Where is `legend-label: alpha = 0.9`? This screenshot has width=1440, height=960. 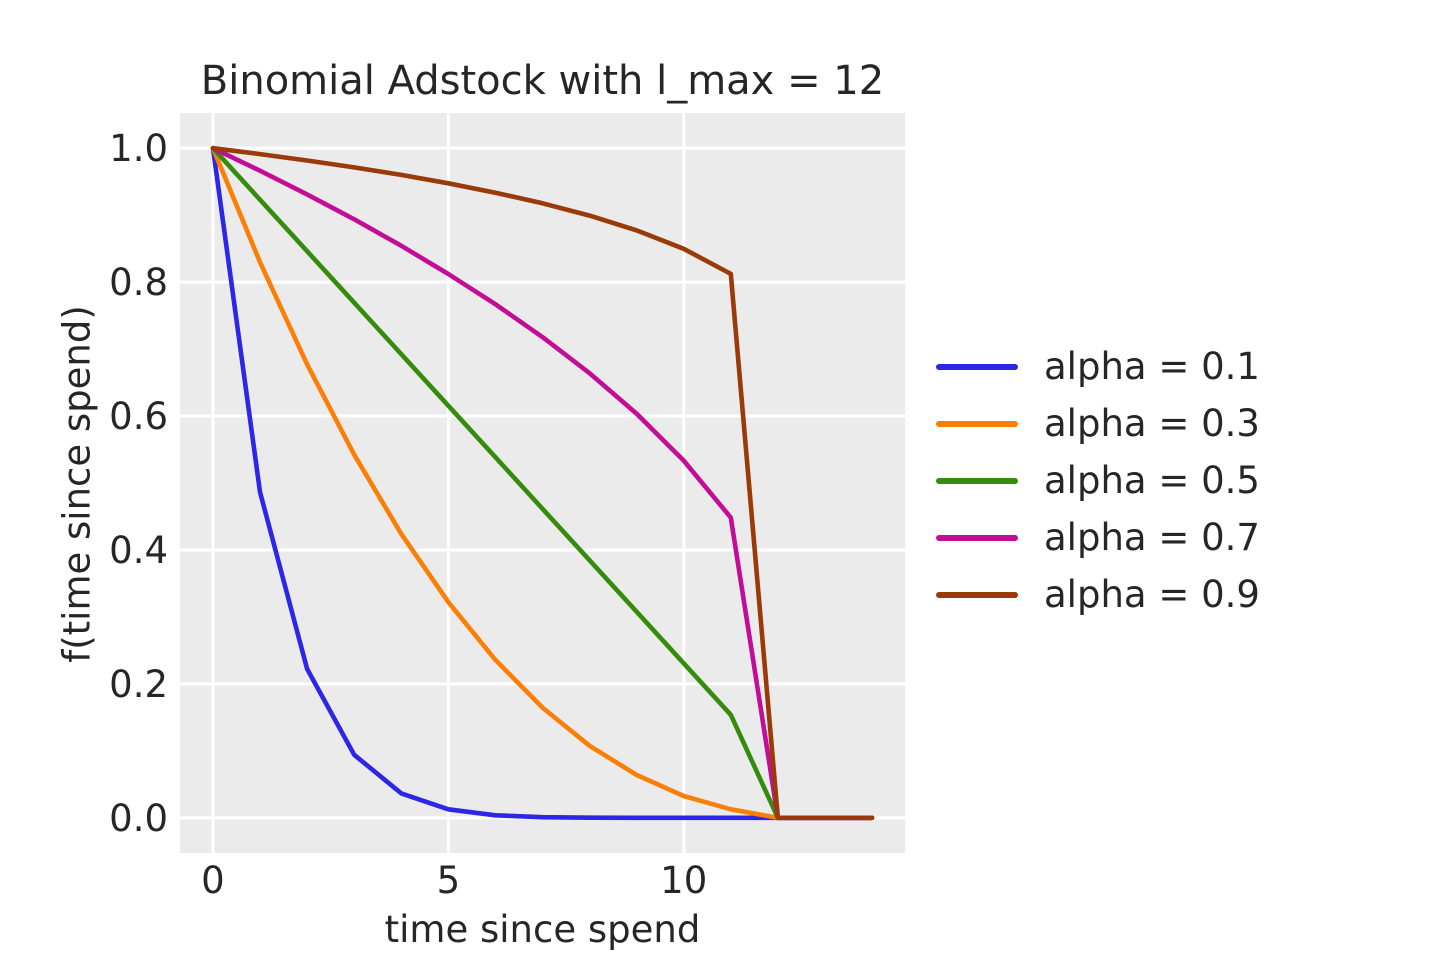
legend-label: alpha = 0.9 is located at coordinates (1152, 594).